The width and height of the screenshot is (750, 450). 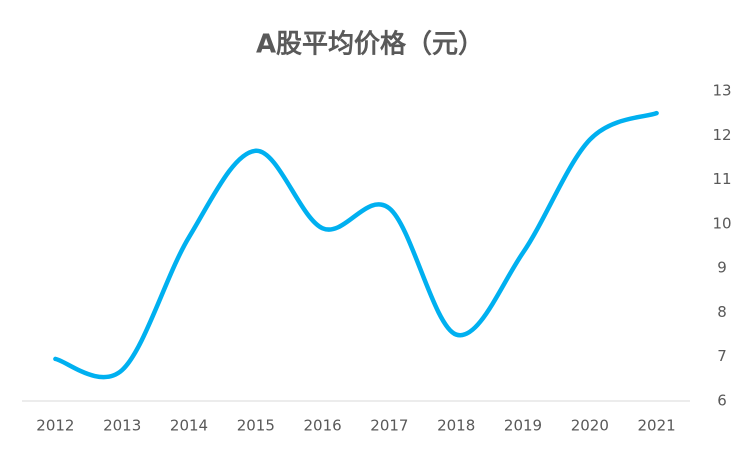 I want to click on x-tick-label: 2015, so click(x=256, y=426).